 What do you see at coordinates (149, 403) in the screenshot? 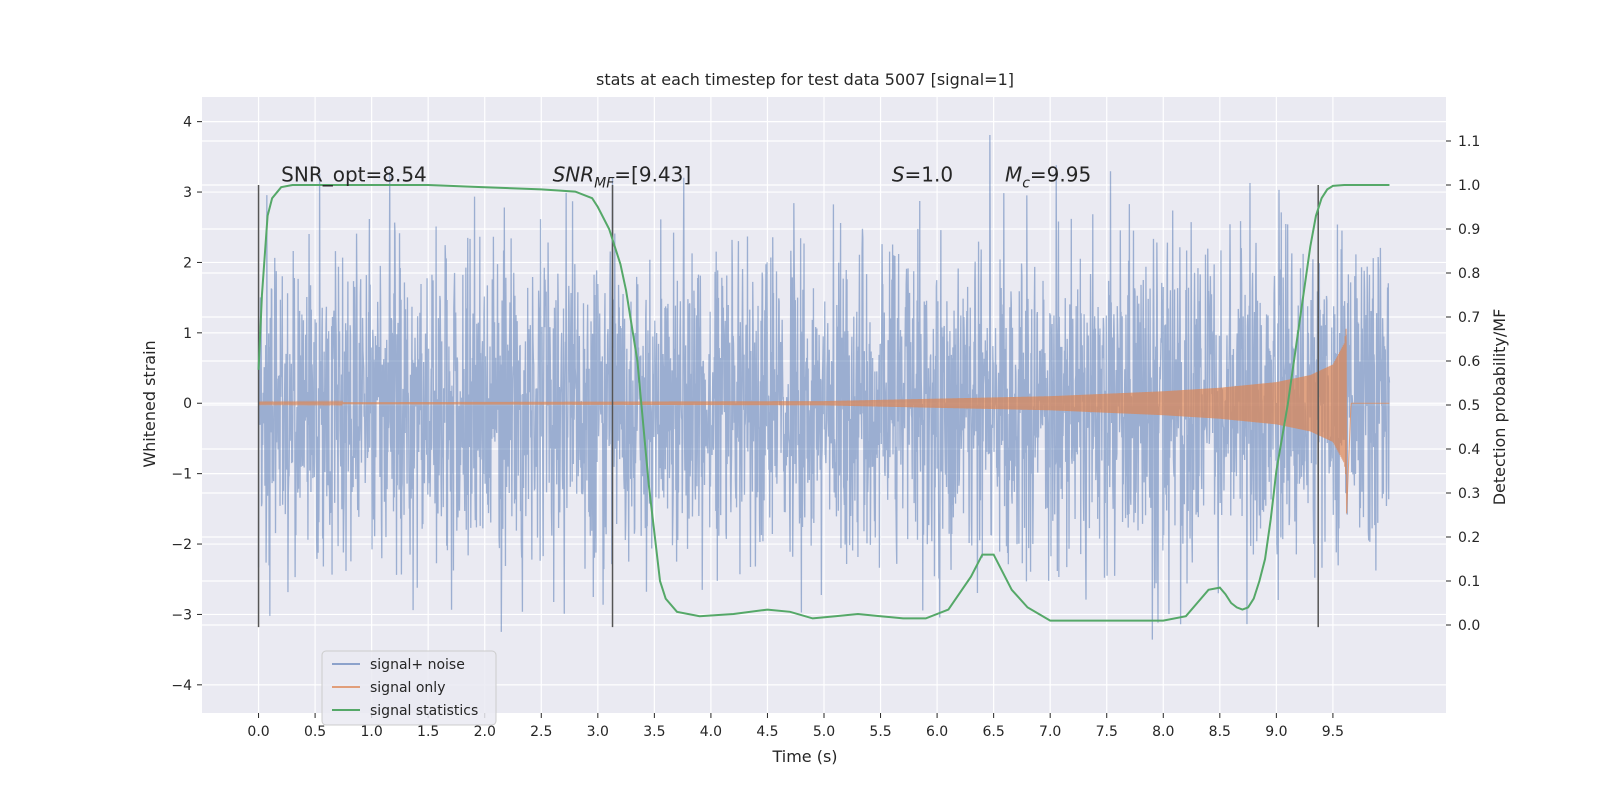
I see `y-axis-label-left: Whitened strain` at bounding box center [149, 403].